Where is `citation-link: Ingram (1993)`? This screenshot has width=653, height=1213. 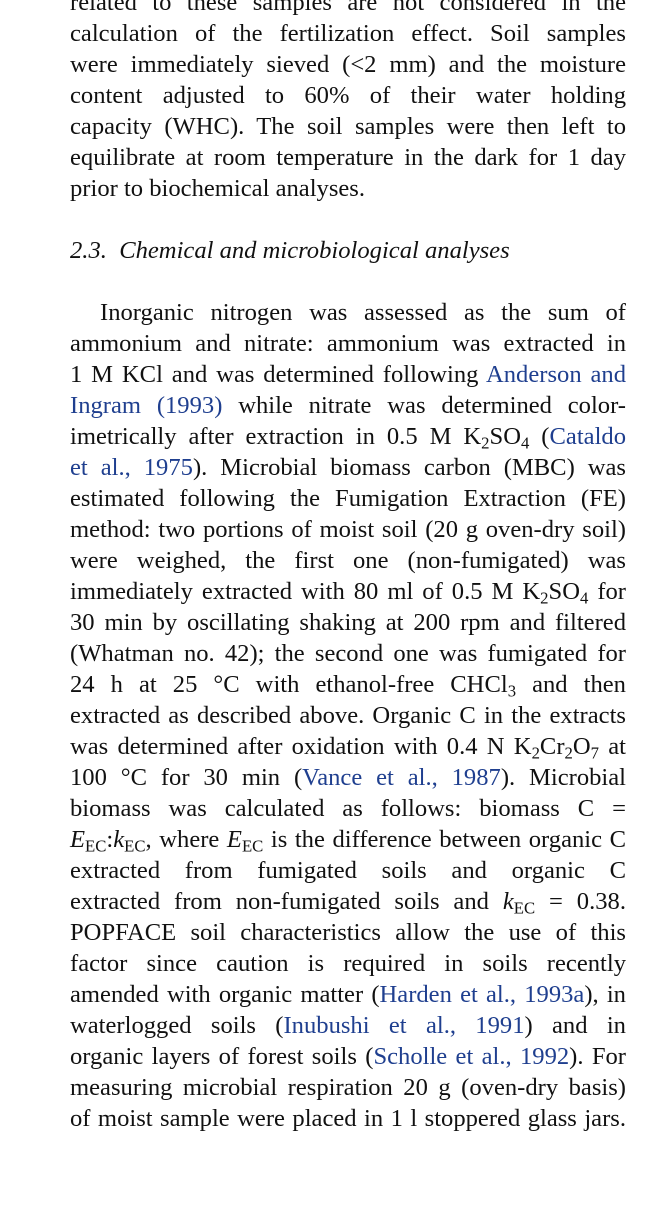 citation-link: Ingram (1993) is located at coordinates (146, 405).